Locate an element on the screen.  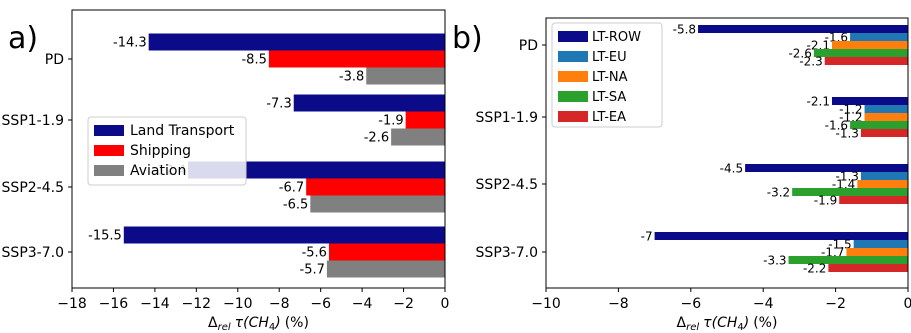
x-tick-label: −16 is located at coordinates (114, 304).